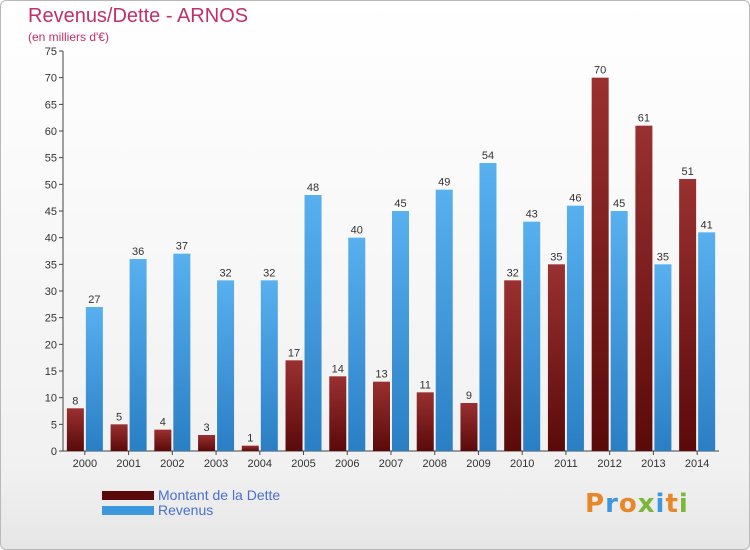 This screenshot has height=550, width=750. I want to click on data-label: 5, so click(119, 417).